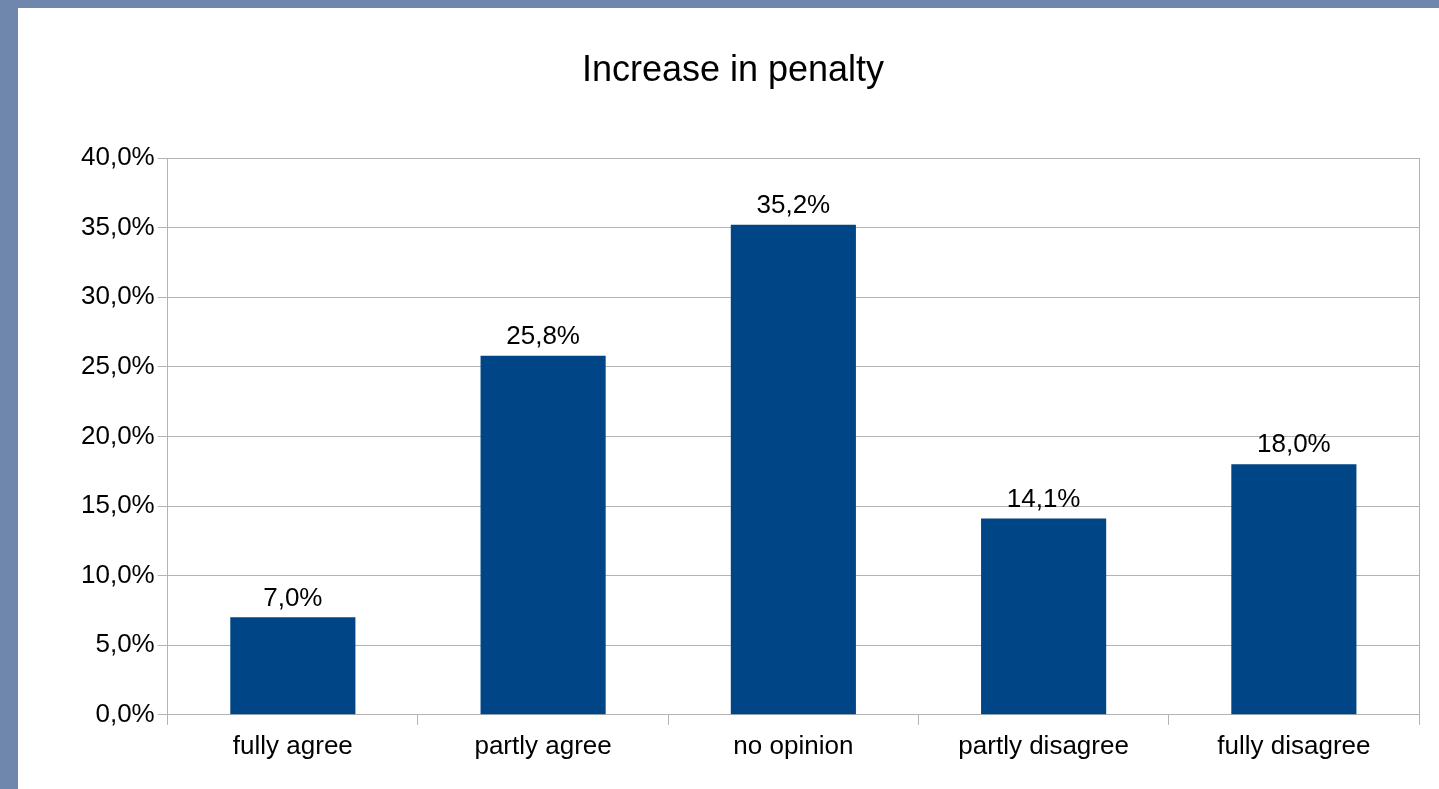 Image resolution: width=1439 pixels, height=789 pixels. I want to click on x-tick-label: fully disagree, so click(1294, 744).